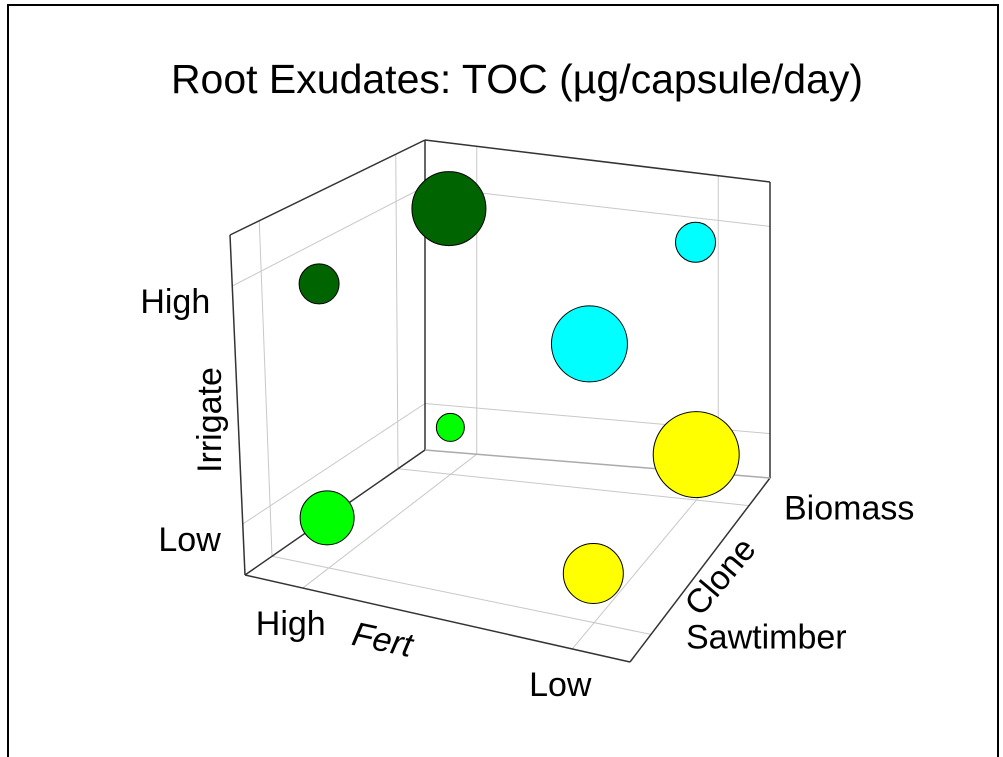 This screenshot has width=1003, height=757. What do you see at coordinates (189, 540) in the screenshot?
I see `z-tick-label: Low` at bounding box center [189, 540].